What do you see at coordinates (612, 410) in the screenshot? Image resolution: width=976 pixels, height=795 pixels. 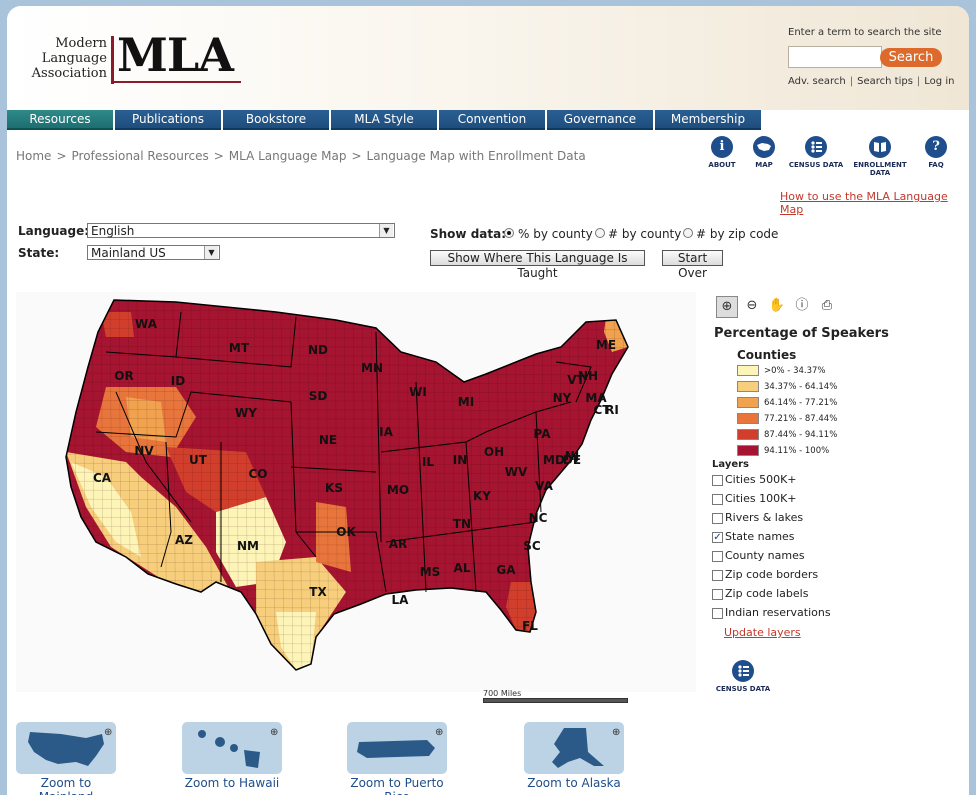 I see `state-label-ri: RI` at bounding box center [612, 410].